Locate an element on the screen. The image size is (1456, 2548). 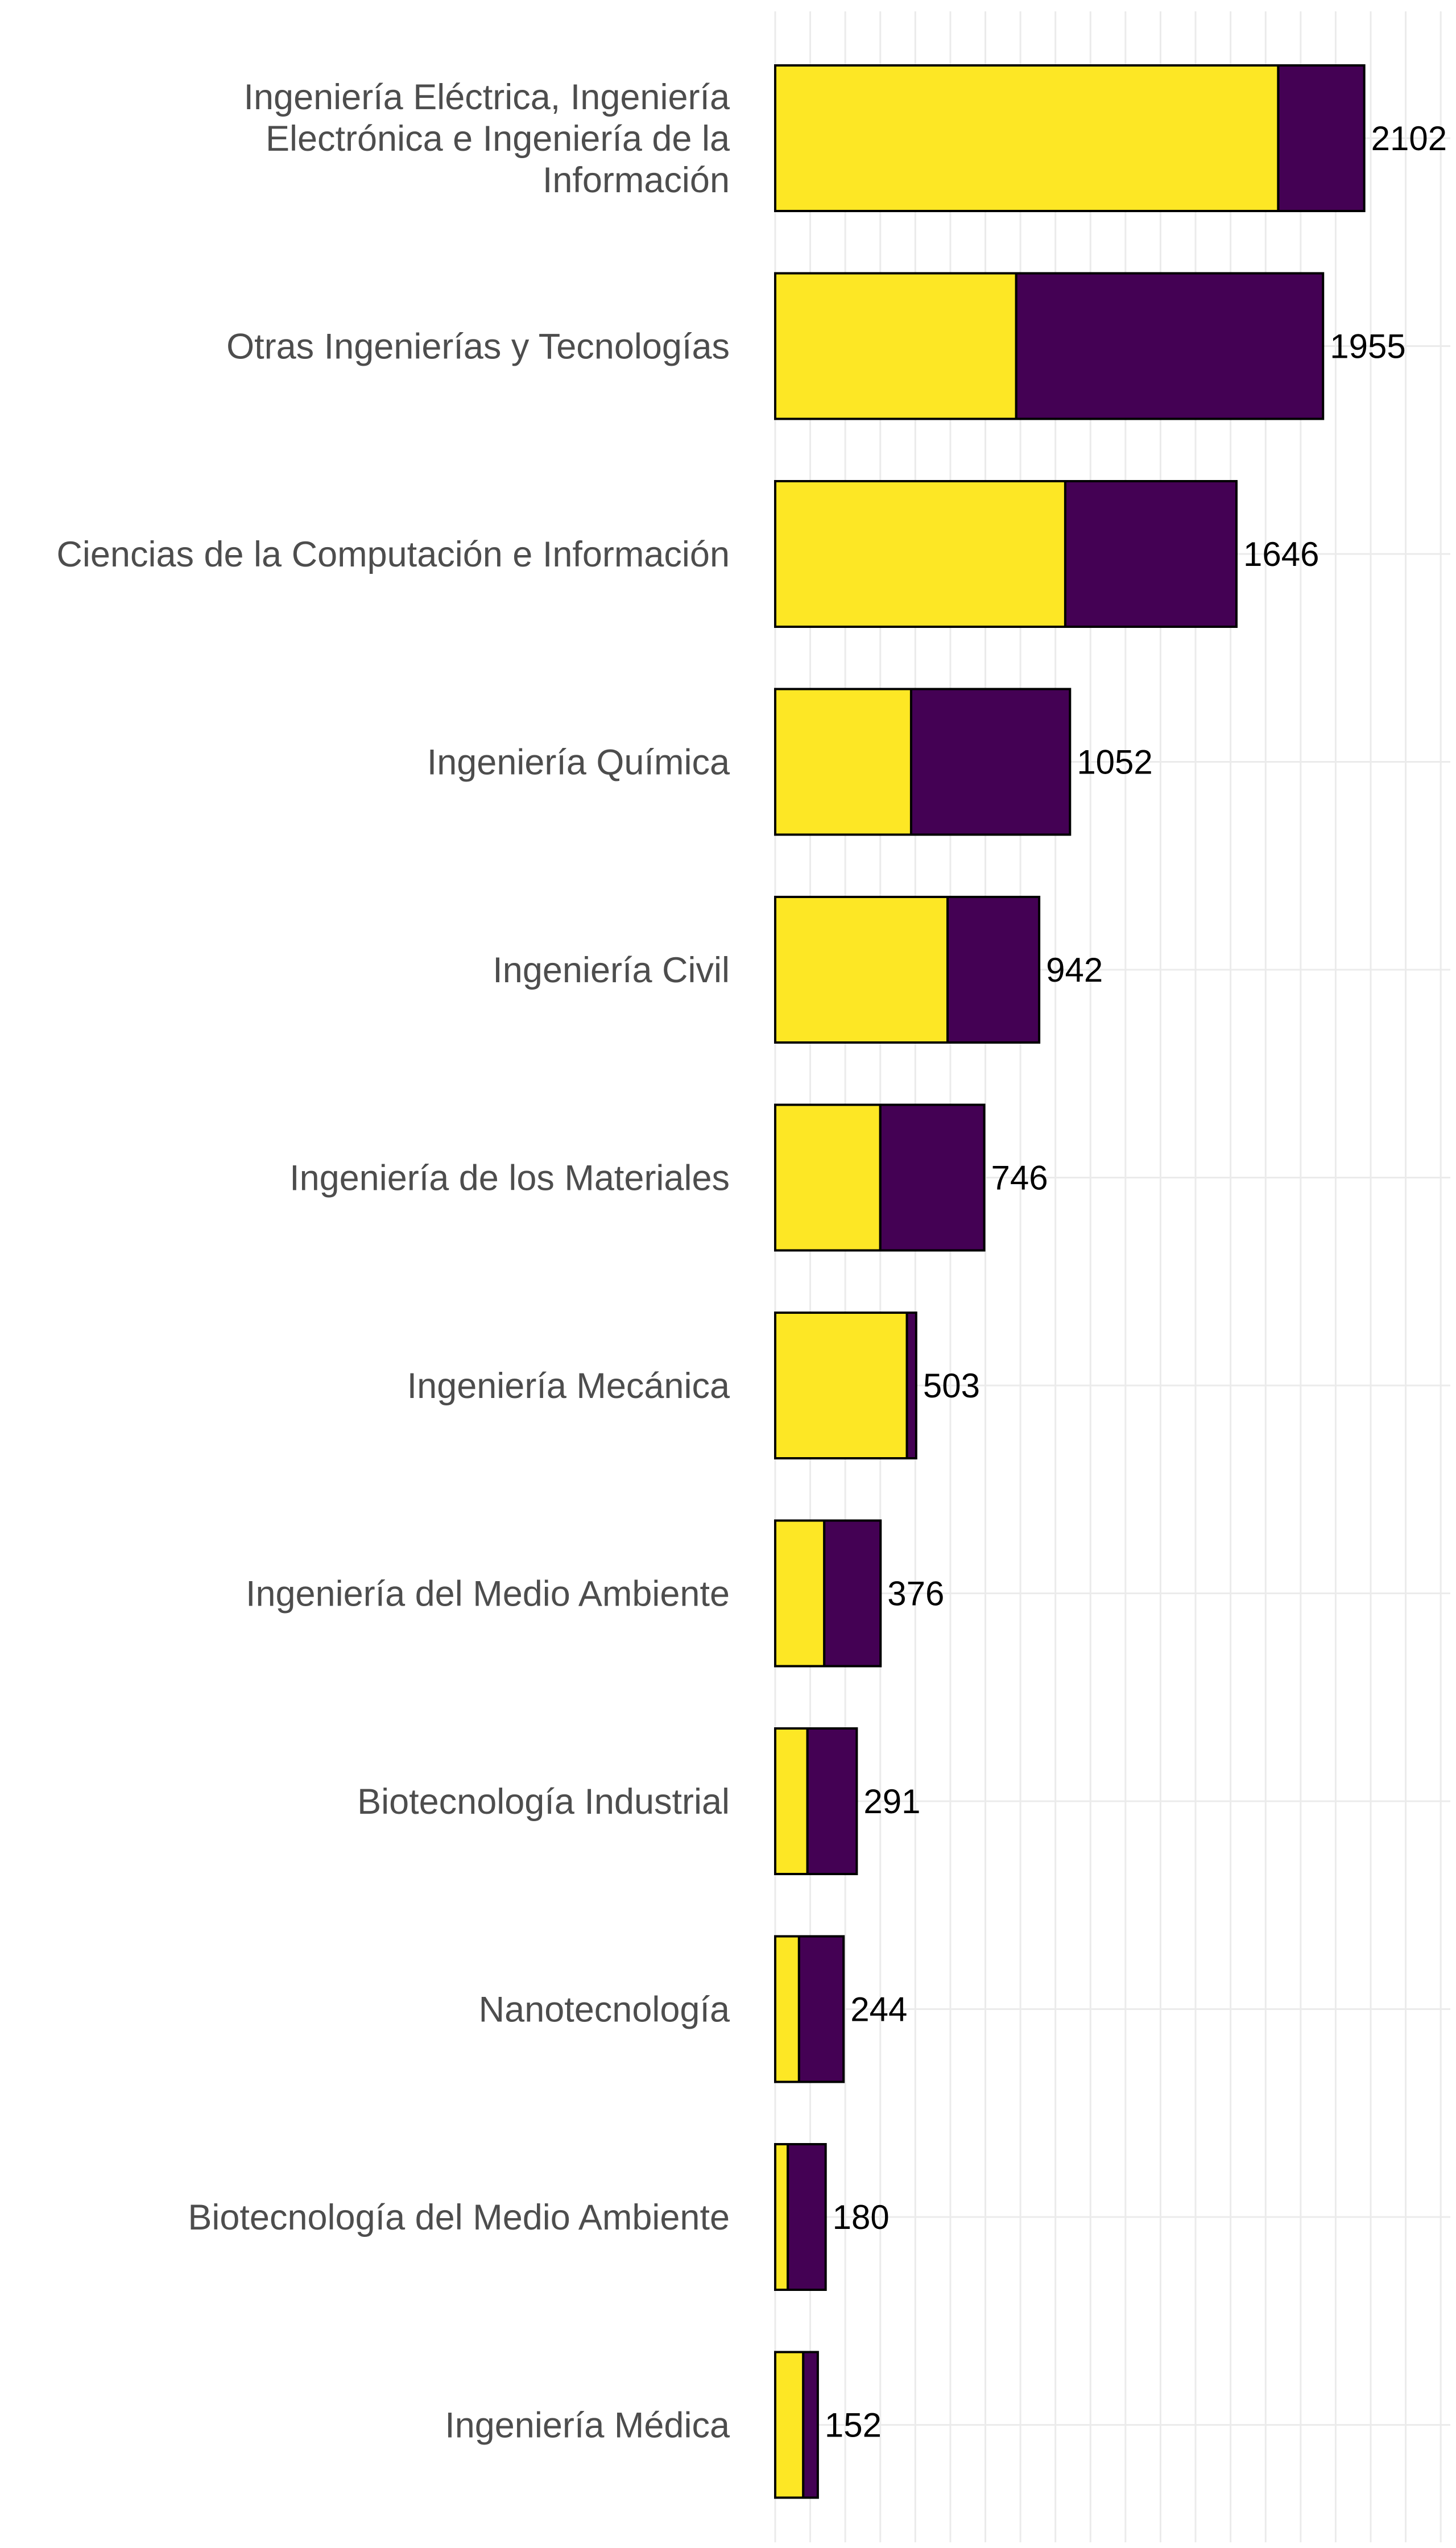
category-label-line: Ingeniería de los Materiales is located at coordinates (509, 1178).